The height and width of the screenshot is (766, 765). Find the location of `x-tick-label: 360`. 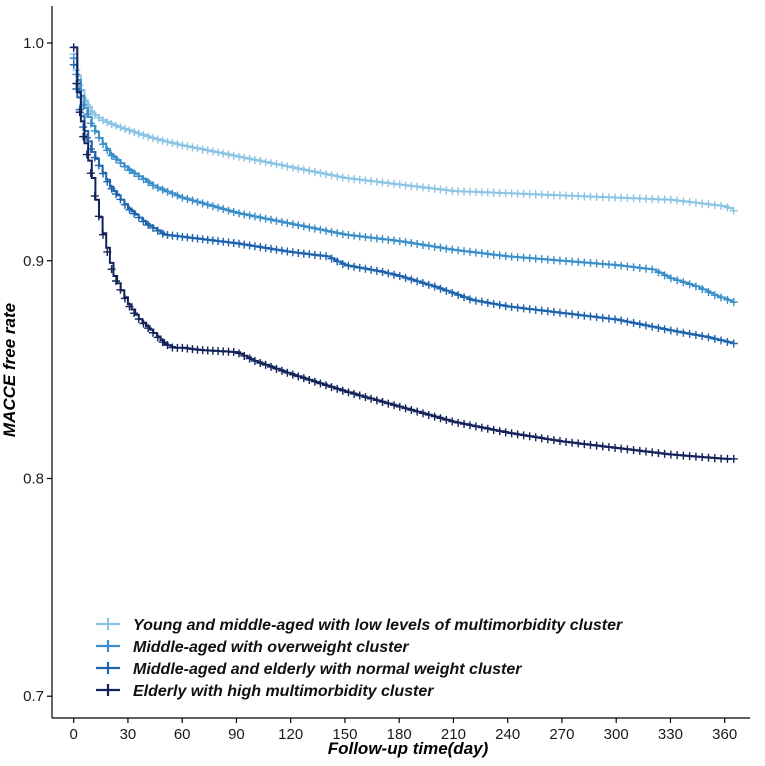

x-tick-label: 360 is located at coordinates (724, 734).